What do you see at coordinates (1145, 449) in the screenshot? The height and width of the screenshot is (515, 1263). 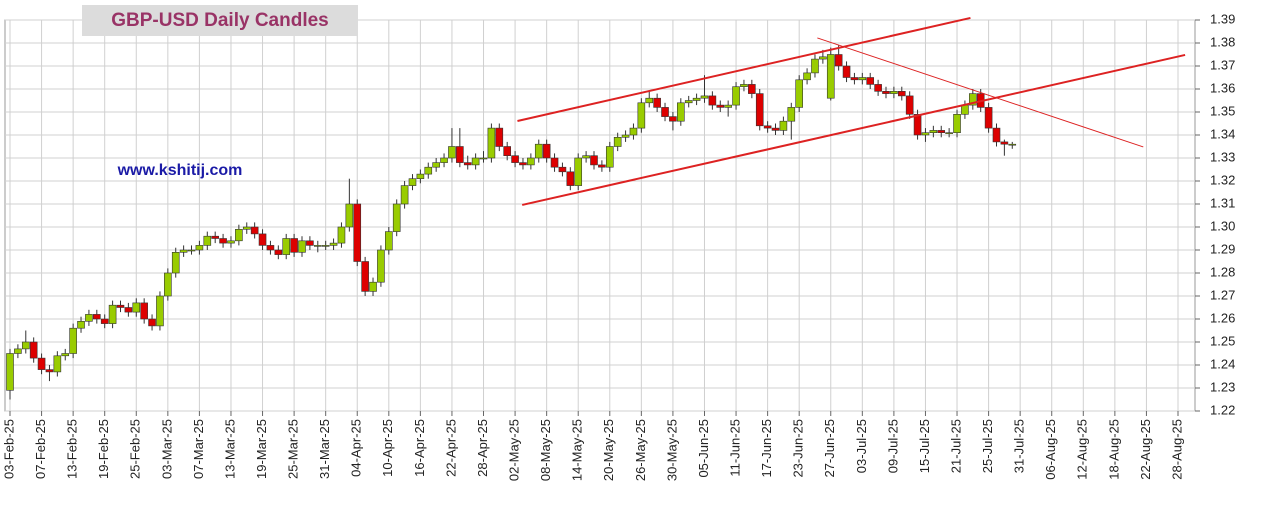 I see `x-tick-label: 22-Aug-25` at bounding box center [1145, 449].